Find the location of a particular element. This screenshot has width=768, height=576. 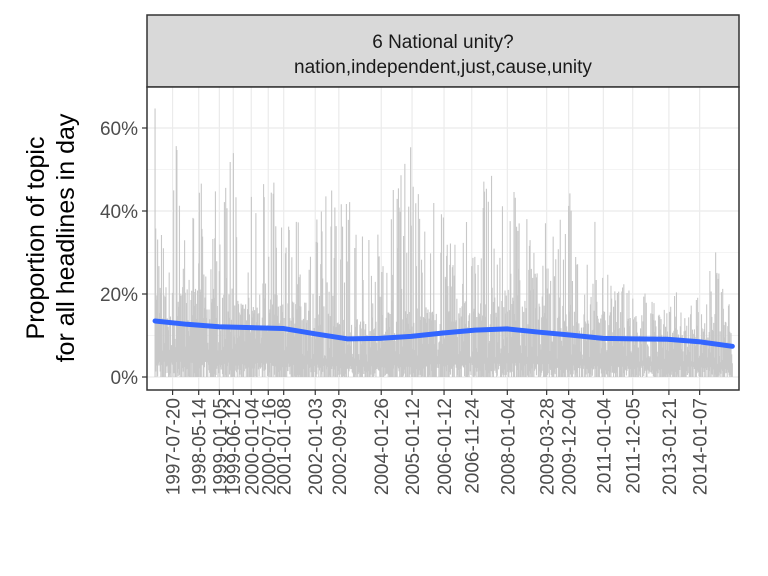

trend-line is located at coordinates (443, 333).